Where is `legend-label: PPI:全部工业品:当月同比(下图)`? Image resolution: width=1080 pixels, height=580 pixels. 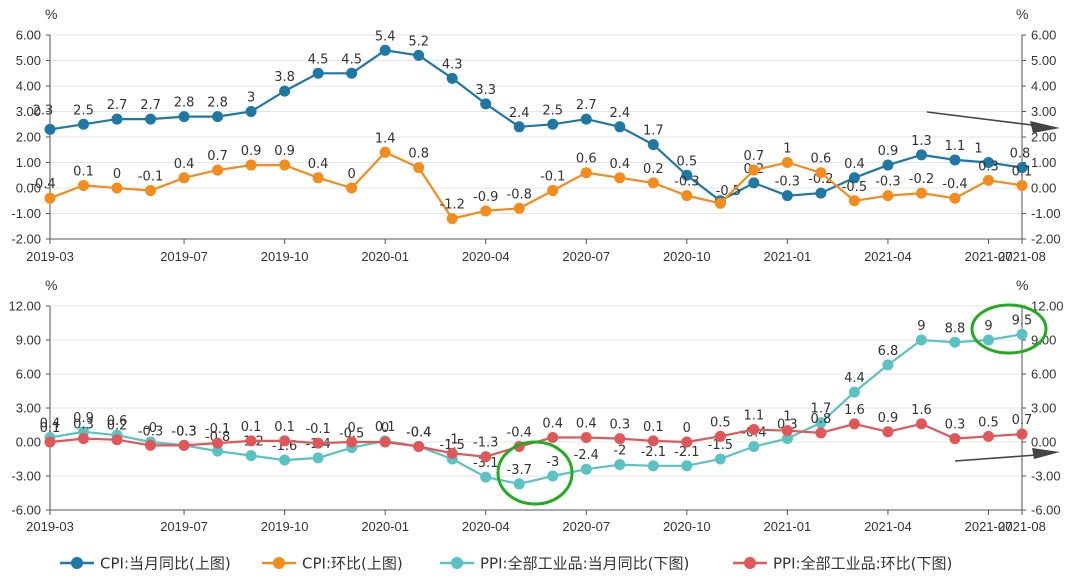
legend-label: PPI:全部工业品:当月同比(下图) is located at coordinates (584, 564).